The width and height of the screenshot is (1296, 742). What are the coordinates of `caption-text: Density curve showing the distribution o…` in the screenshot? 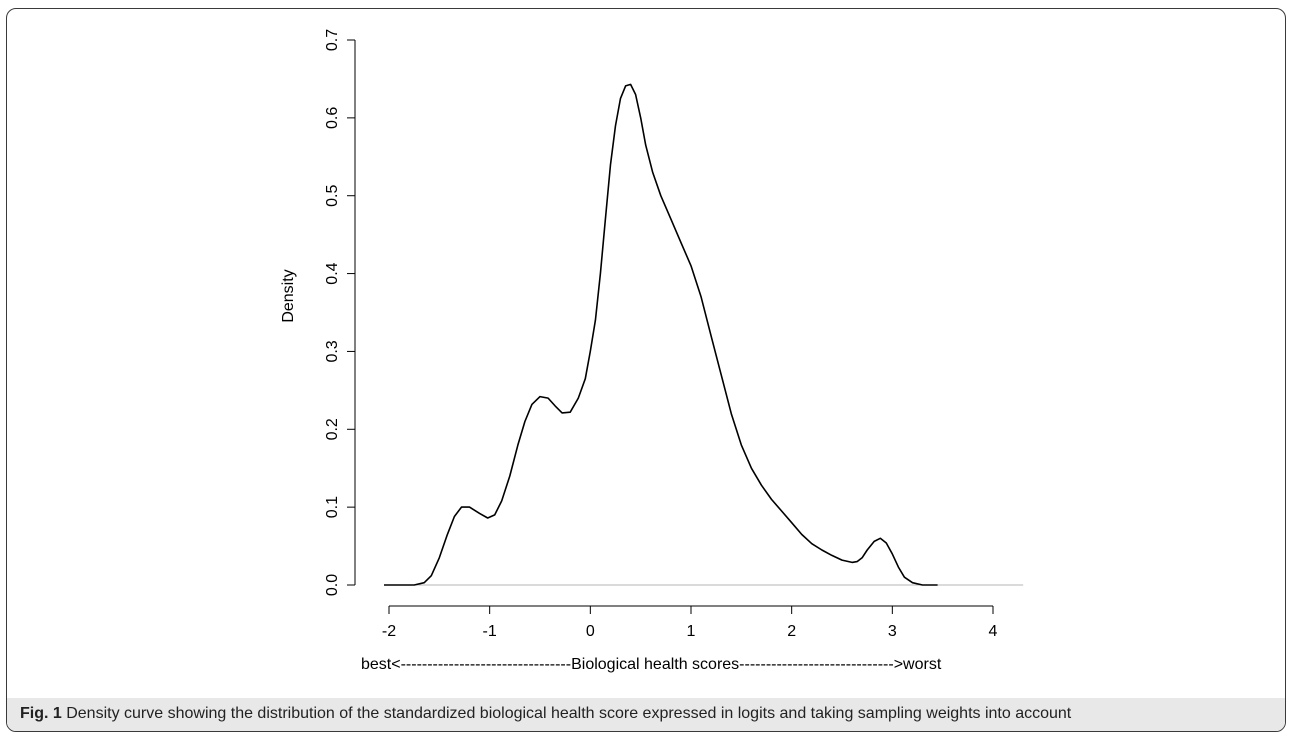 It's located at (566, 713).